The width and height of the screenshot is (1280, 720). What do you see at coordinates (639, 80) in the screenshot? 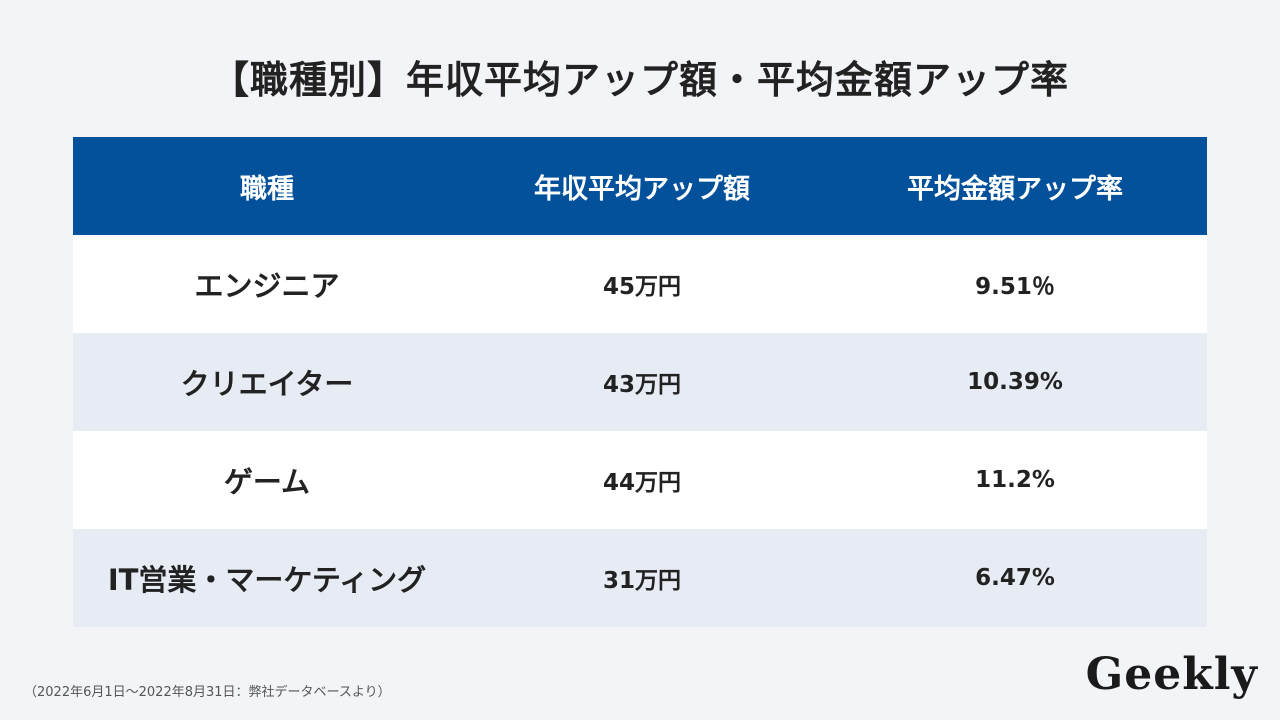
I see `page-title: 【職種別】年収平均アップ額・平均金額アップ率` at bounding box center [639, 80].